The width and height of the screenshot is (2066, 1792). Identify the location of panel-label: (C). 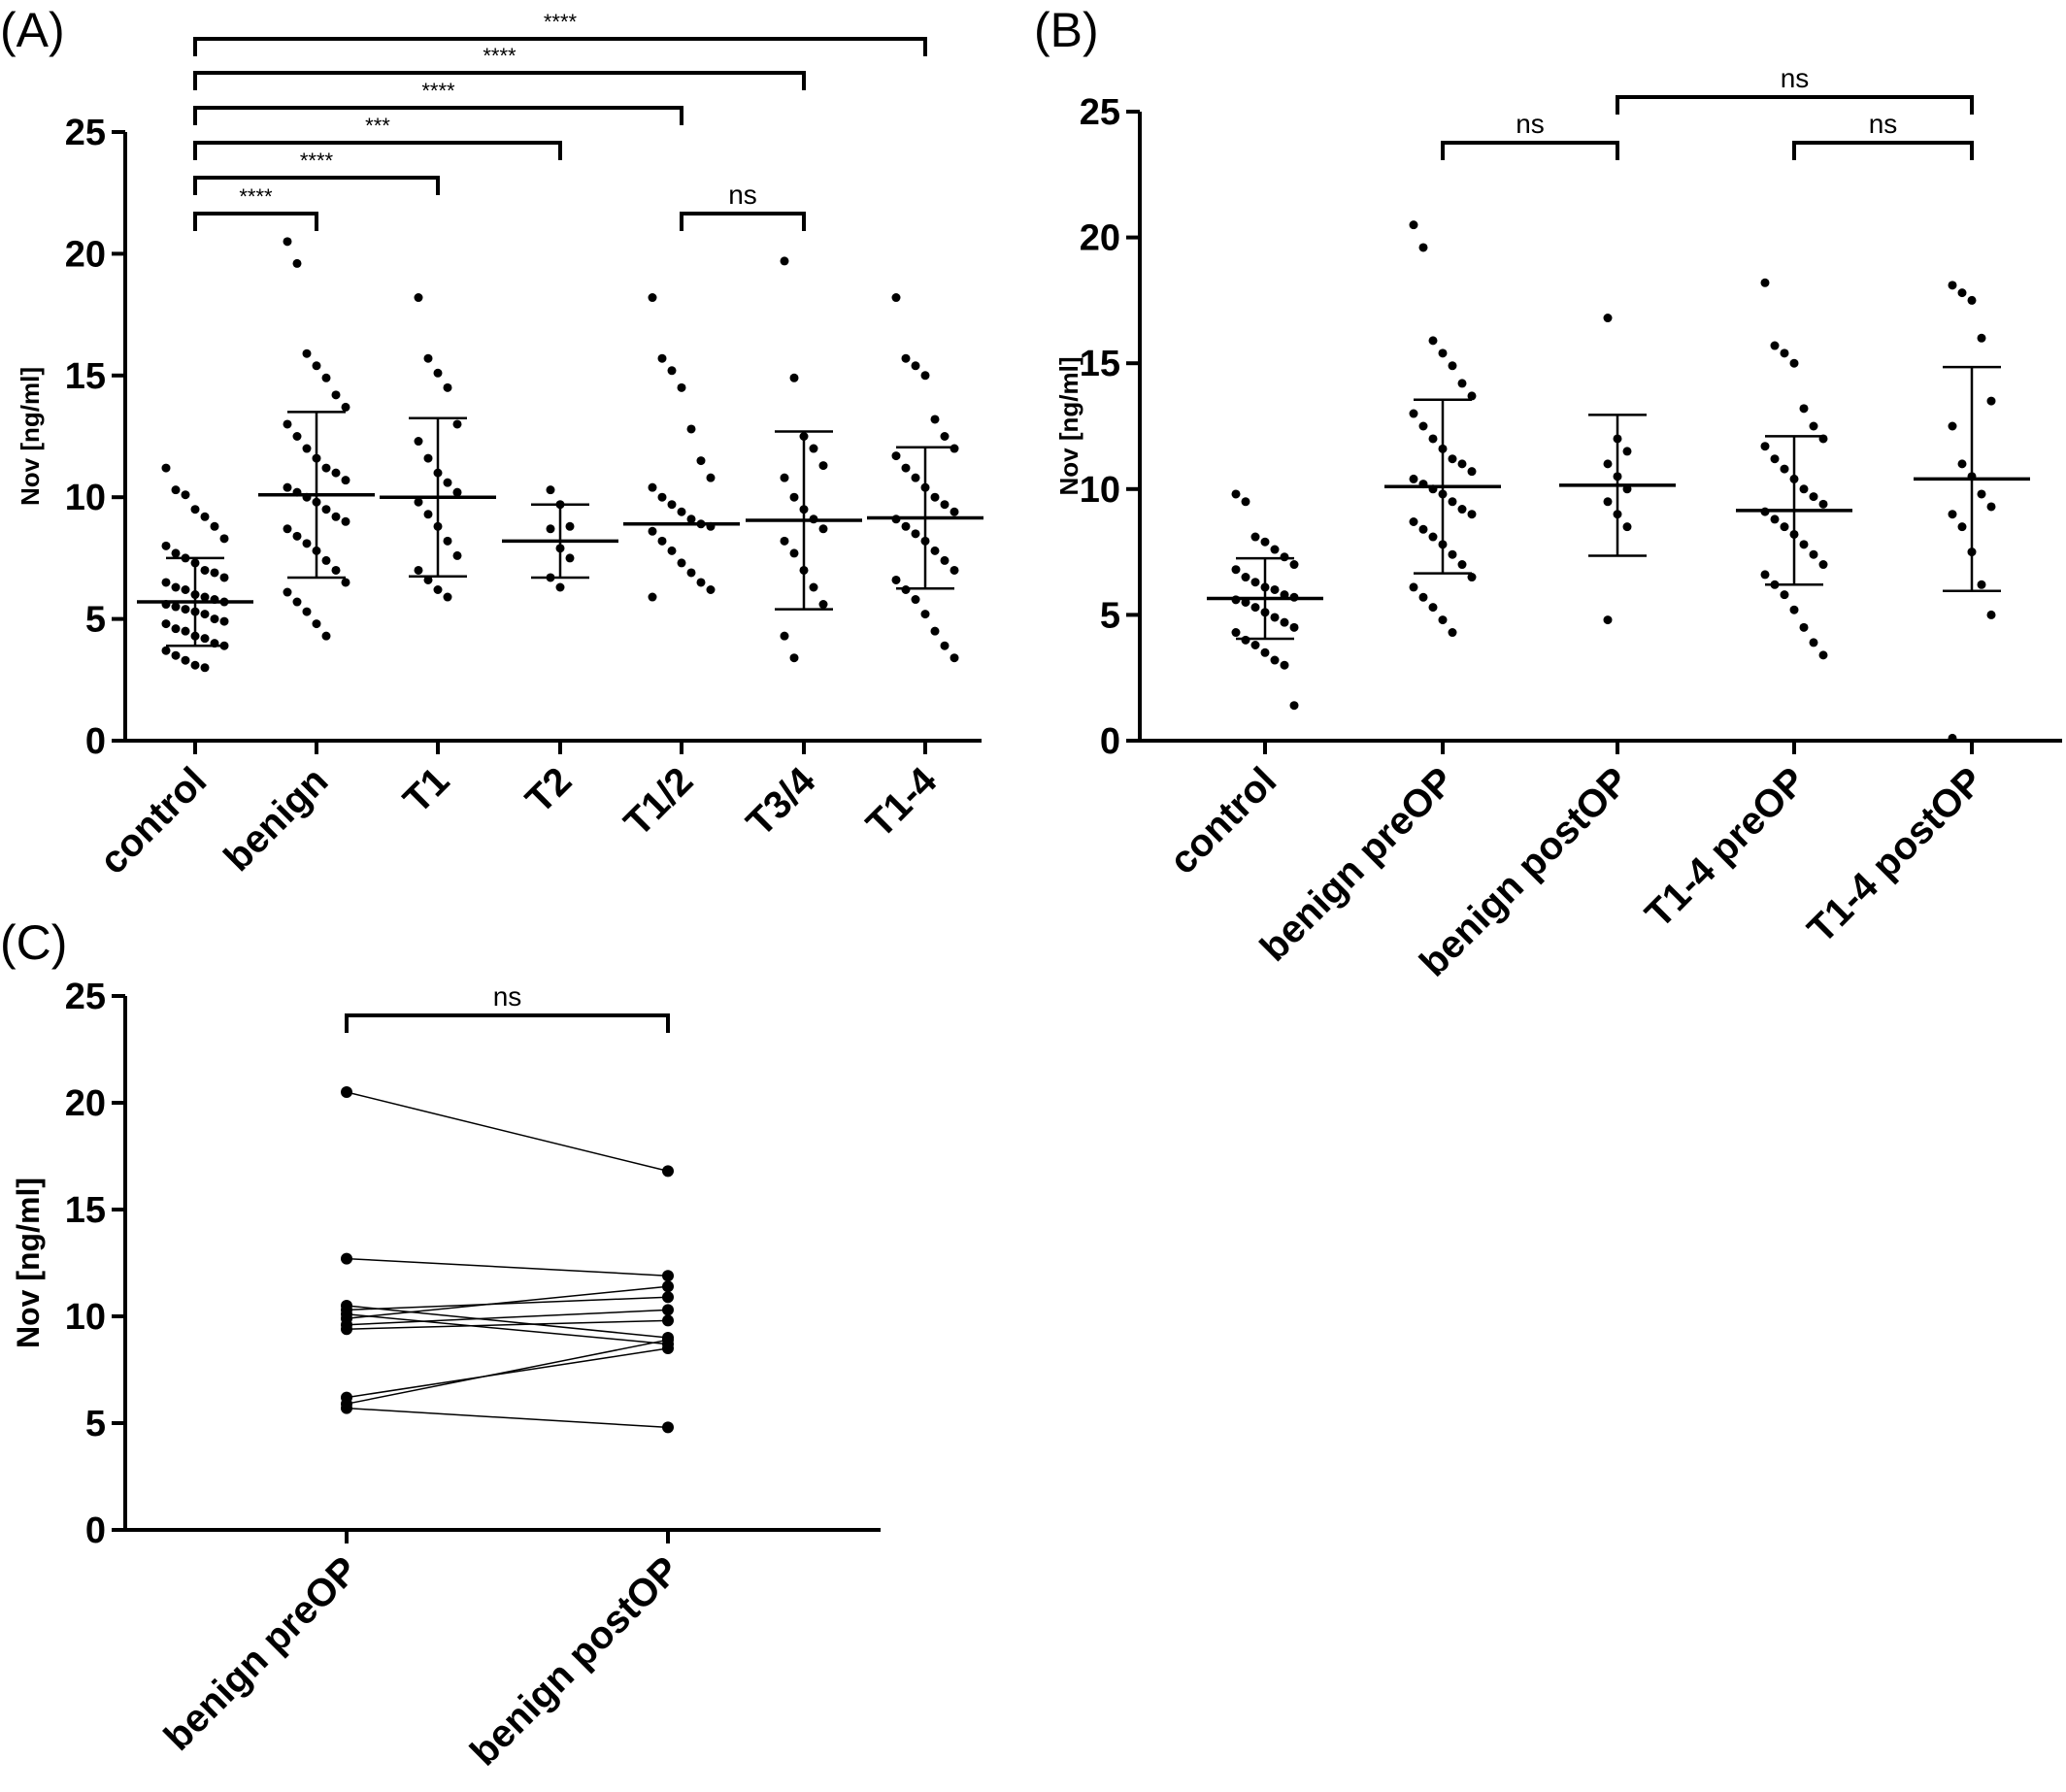
(34, 942).